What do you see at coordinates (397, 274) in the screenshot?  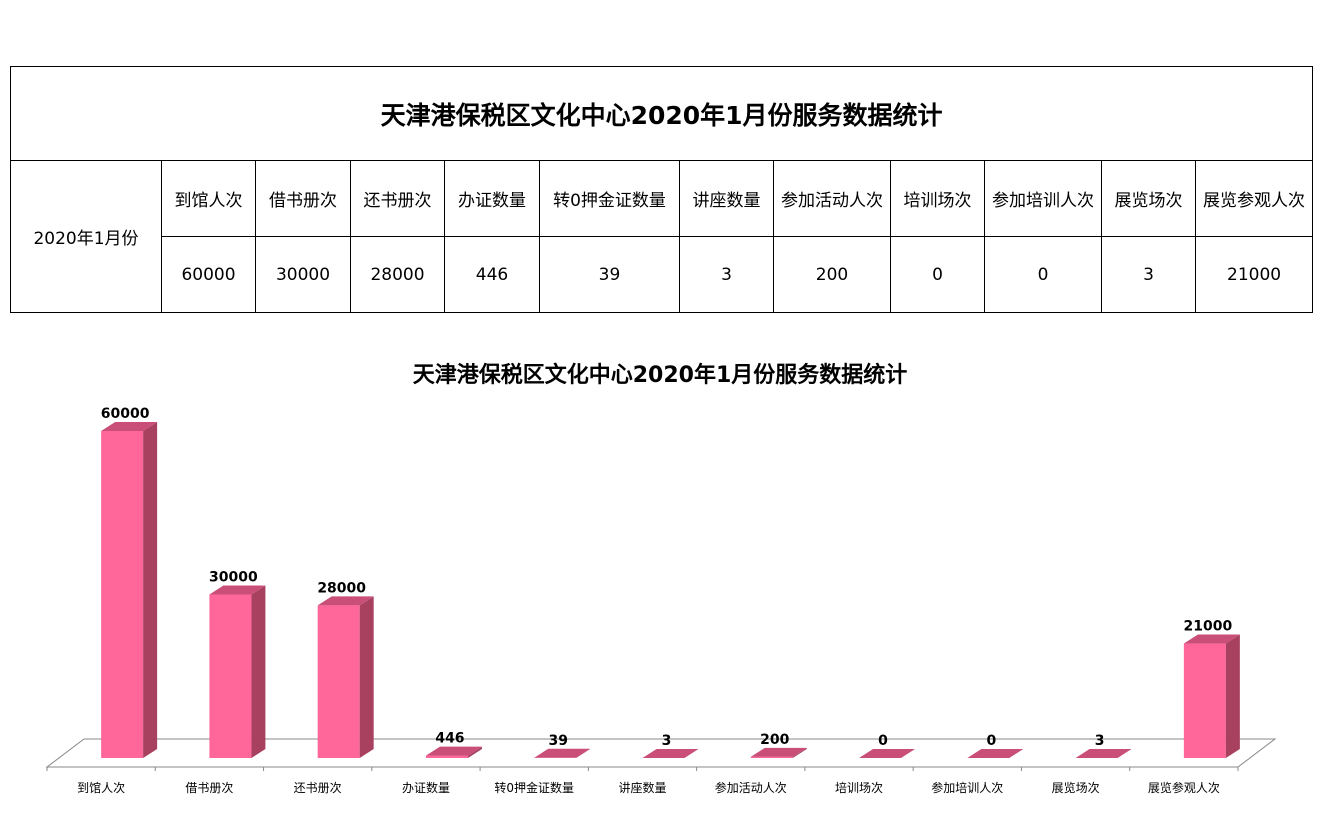 I see `table-value-cell: 28000` at bounding box center [397, 274].